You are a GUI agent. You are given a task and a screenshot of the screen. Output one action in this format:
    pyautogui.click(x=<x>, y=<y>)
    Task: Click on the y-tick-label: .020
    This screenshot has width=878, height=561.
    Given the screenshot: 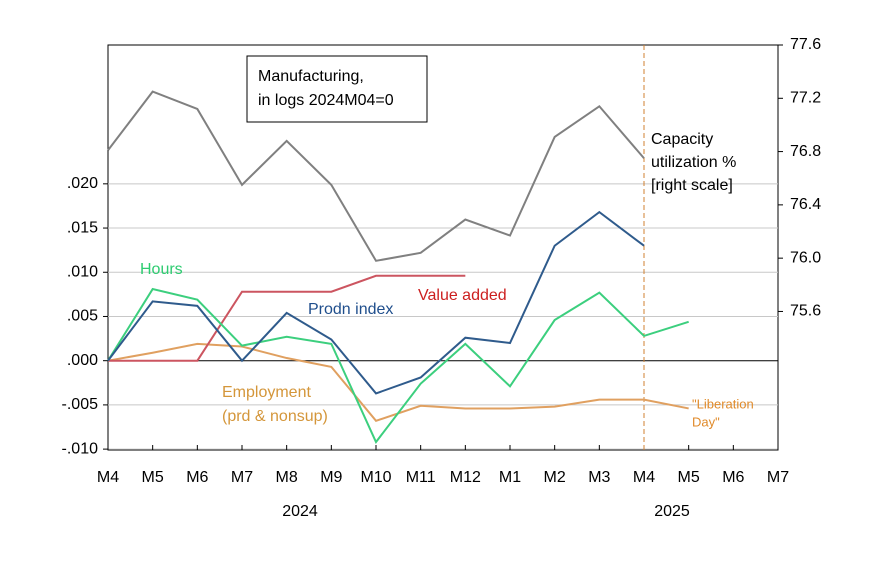 What is the action you would take?
    pyautogui.click(x=82, y=183)
    